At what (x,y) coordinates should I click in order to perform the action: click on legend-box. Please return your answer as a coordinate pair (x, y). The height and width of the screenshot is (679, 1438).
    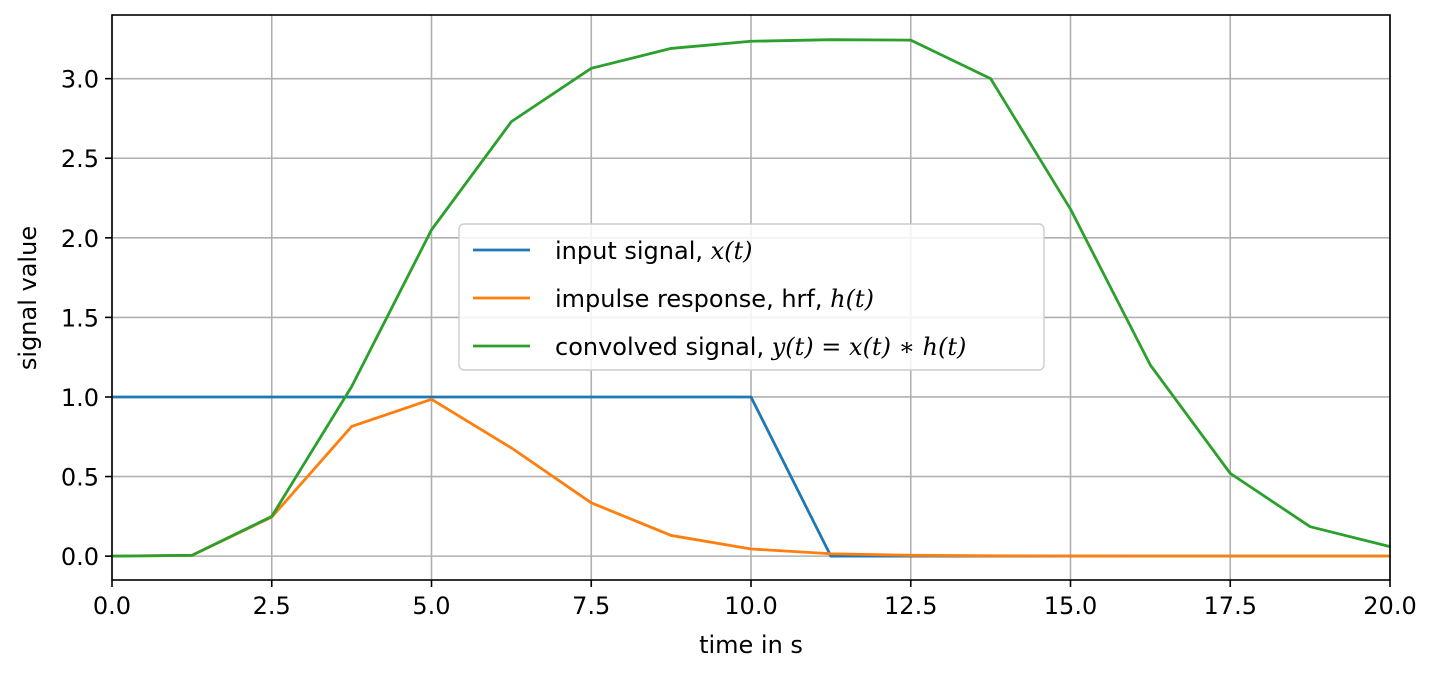
    Looking at the image, I should click on (751, 297).